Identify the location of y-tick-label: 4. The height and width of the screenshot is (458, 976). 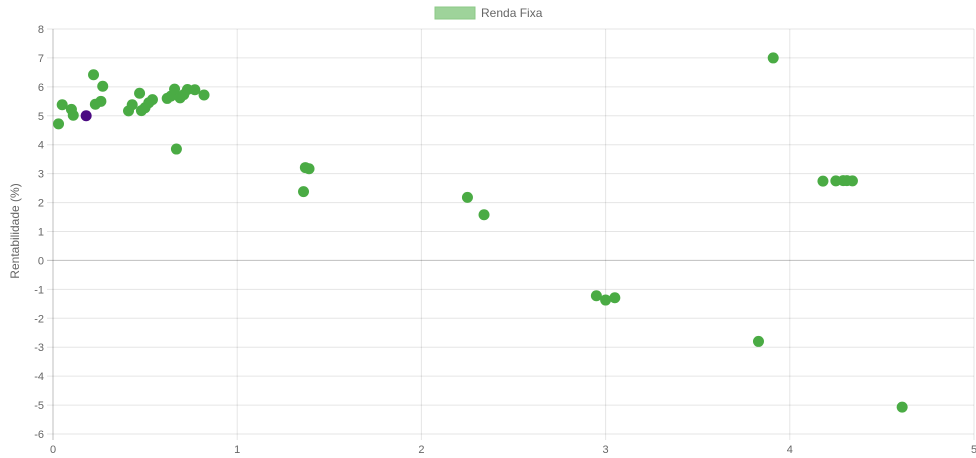
(41, 146).